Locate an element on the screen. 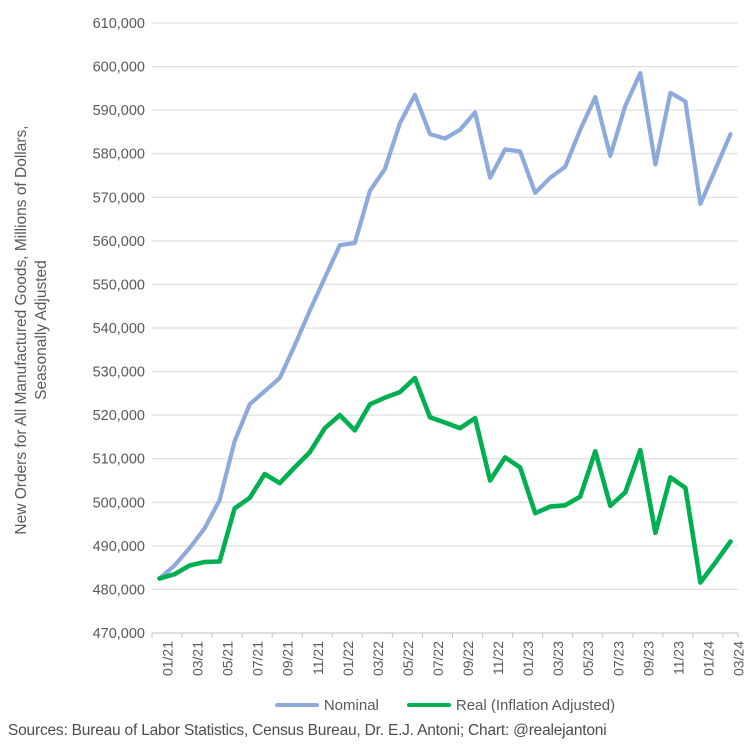  y-tick-label: 520,000 is located at coordinates (119, 416).